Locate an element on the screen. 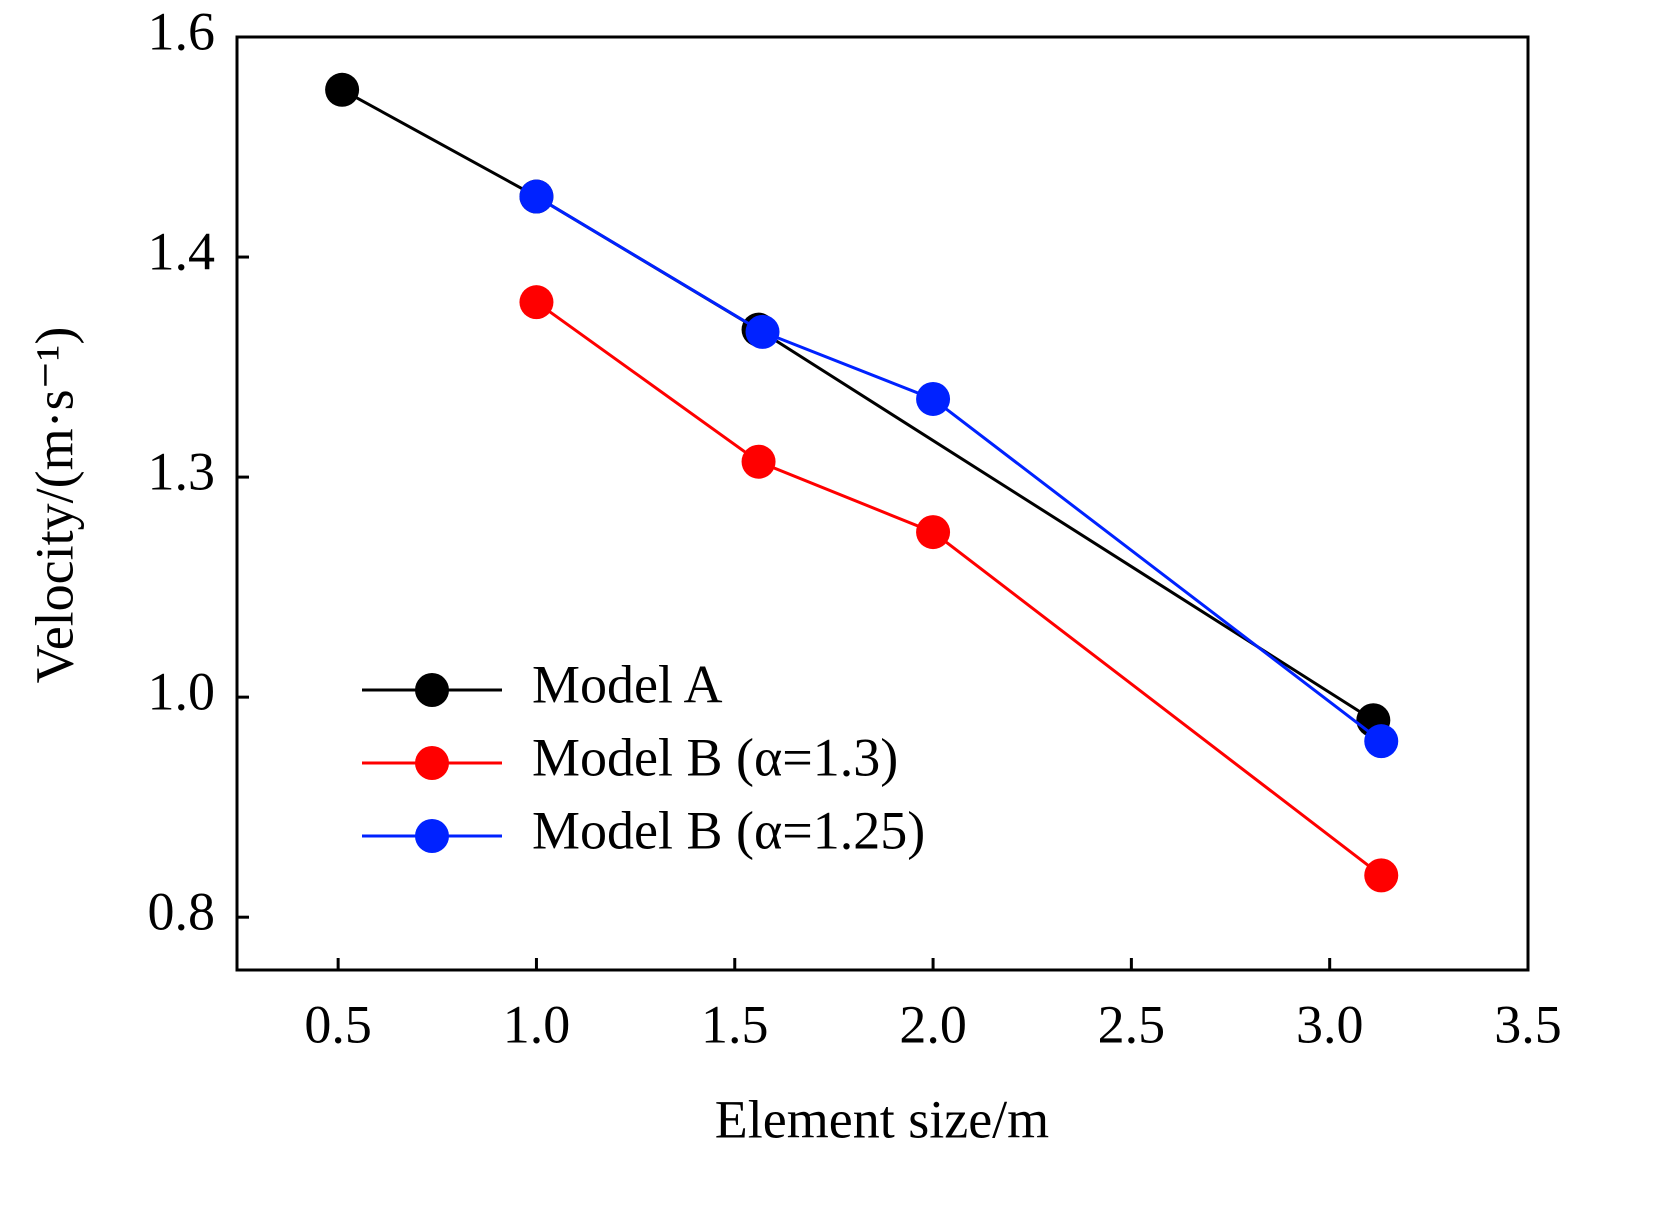  y-tick-label: 1.3 is located at coordinates (182, 471).